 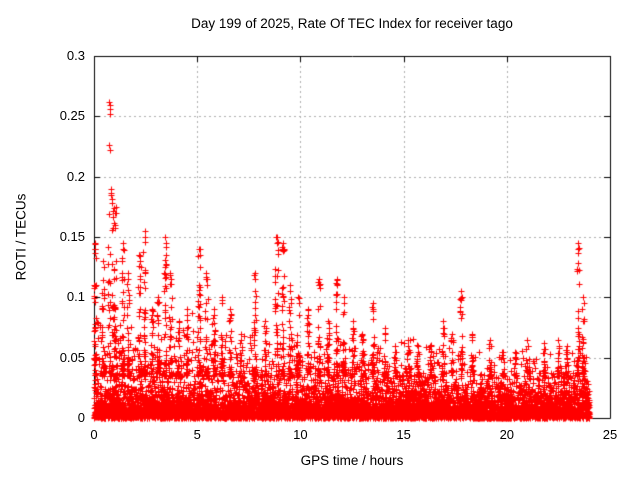 What do you see at coordinates (94, 434) in the screenshot?
I see `x-tick-label: 0` at bounding box center [94, 434].